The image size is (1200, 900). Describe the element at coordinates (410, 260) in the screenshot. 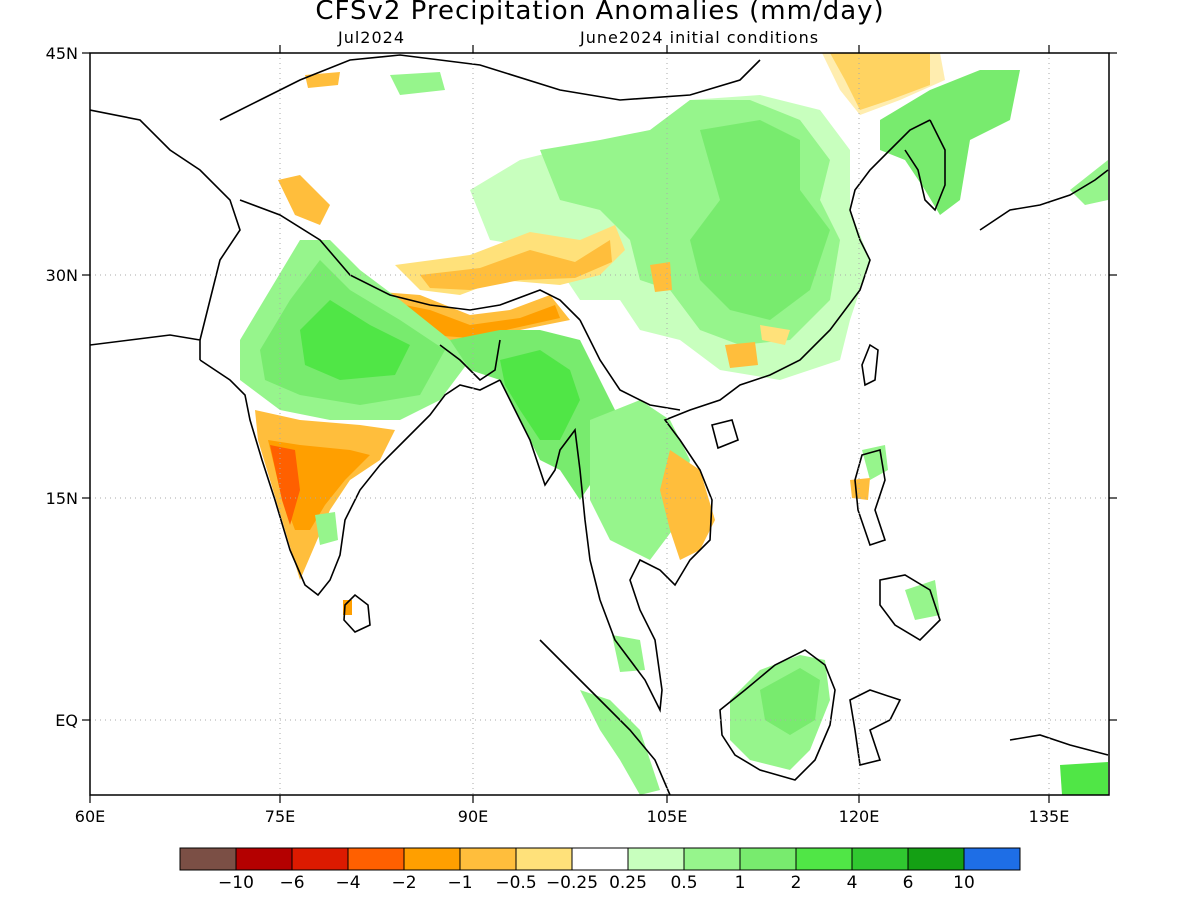

I see `border-himalaya` at that location.